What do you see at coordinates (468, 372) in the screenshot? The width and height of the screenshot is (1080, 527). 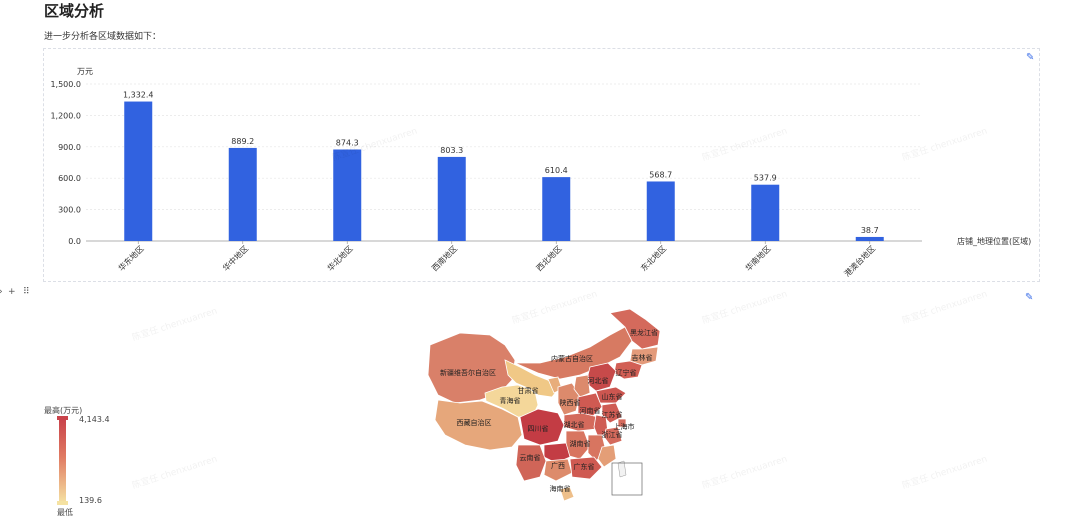 I see `province-label: 新疆维吾尔自治区` at bounding box center [468, 372].